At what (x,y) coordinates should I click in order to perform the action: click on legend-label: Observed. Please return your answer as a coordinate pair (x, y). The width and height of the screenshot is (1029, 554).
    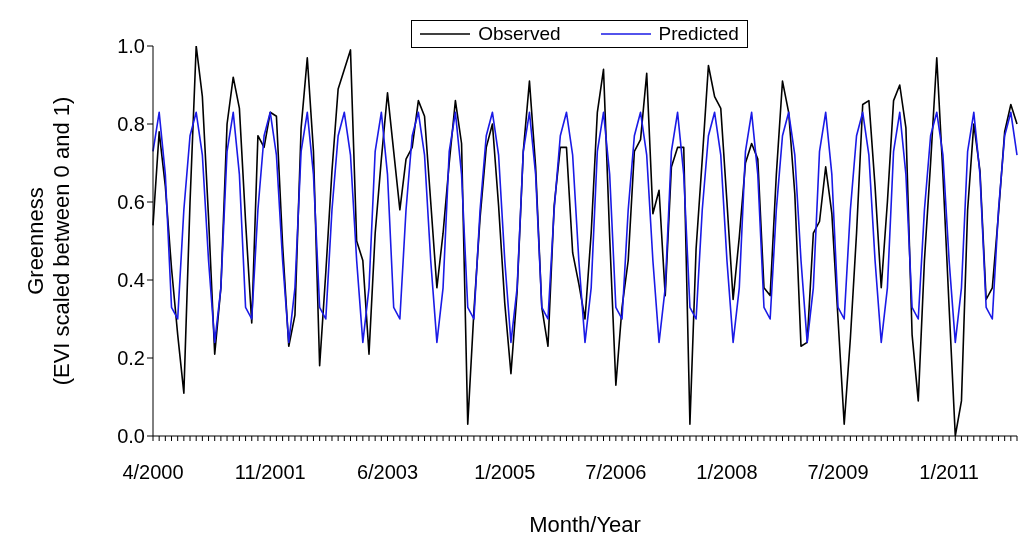
    Looking at the image, I should click on (519, 34).